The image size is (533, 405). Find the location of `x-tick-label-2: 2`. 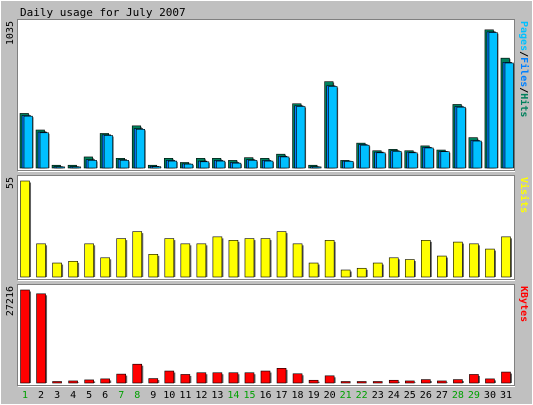

x-tick-label-2: 2 is located at coordinates (41, 395).